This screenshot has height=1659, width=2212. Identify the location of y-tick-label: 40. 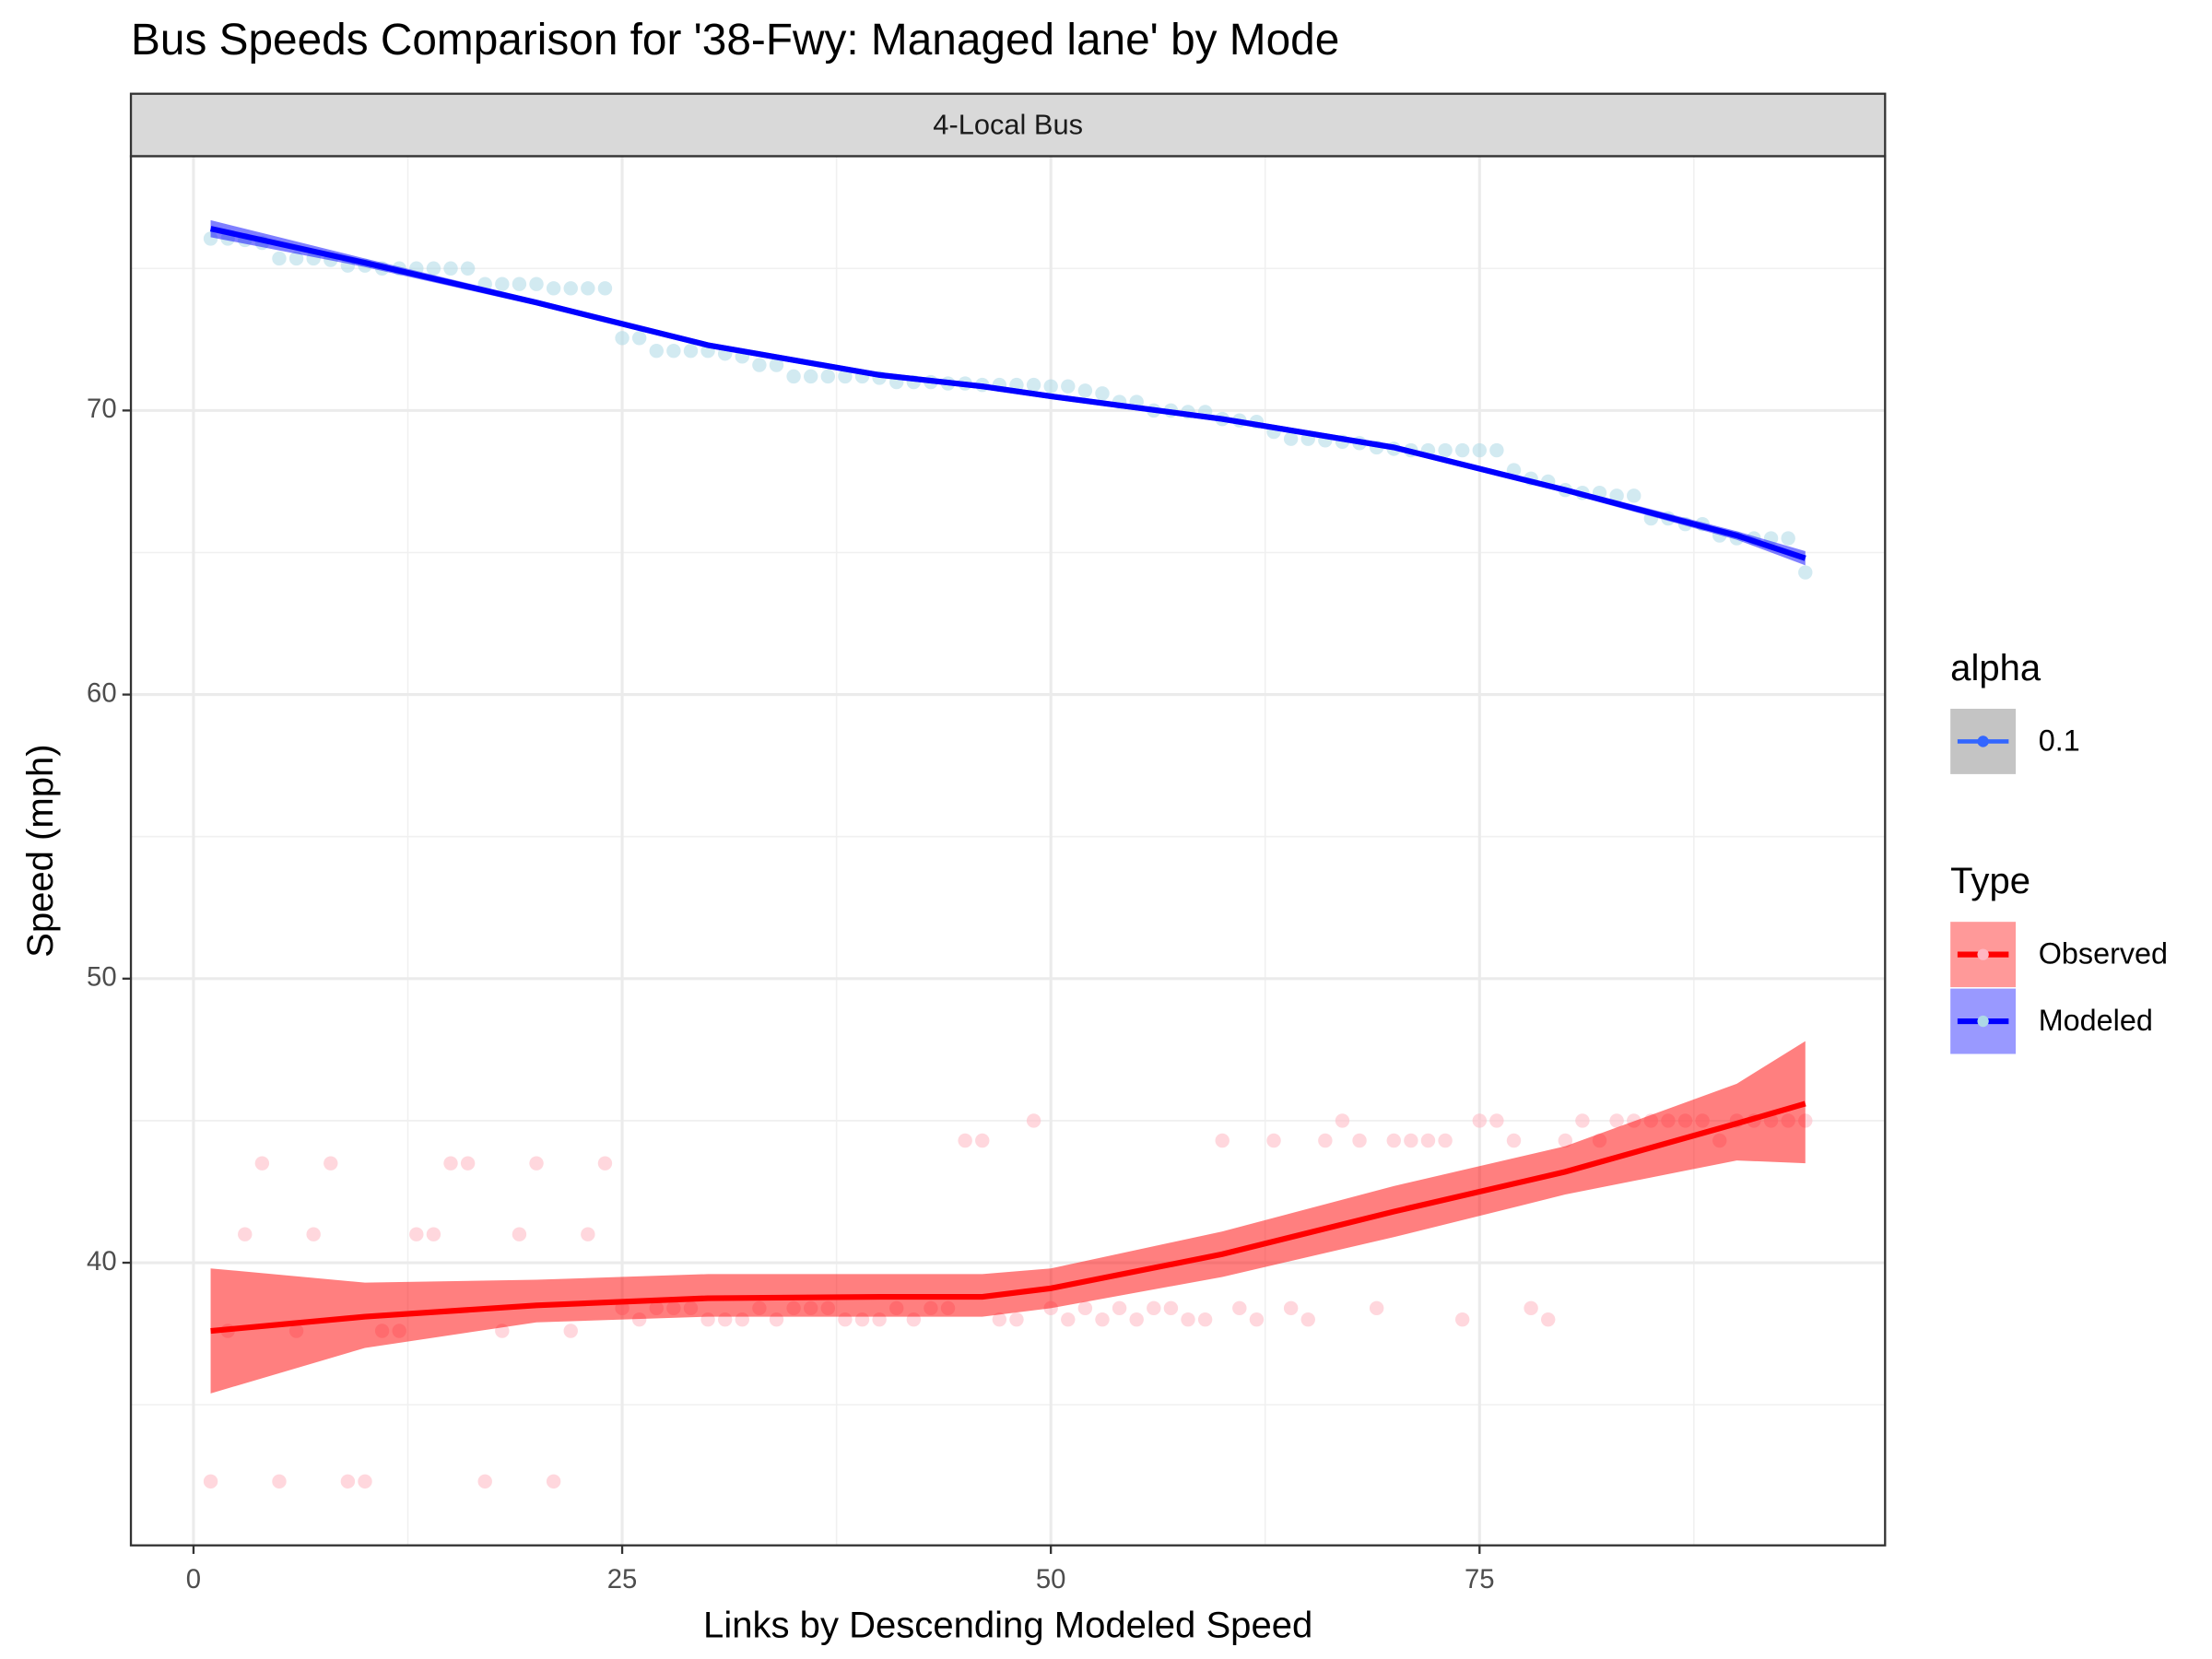
(102, 1261).